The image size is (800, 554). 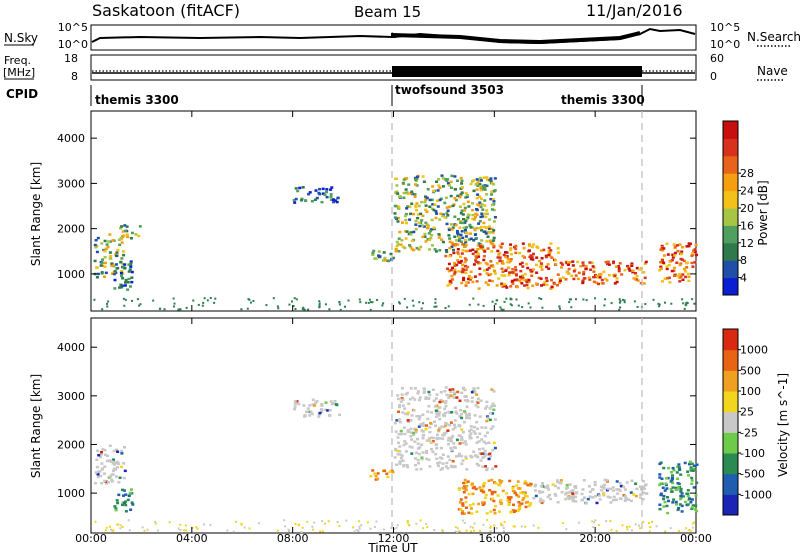 I want to click on nsky-tick-right-bottom: 10^0, so click(x=725, y=44).